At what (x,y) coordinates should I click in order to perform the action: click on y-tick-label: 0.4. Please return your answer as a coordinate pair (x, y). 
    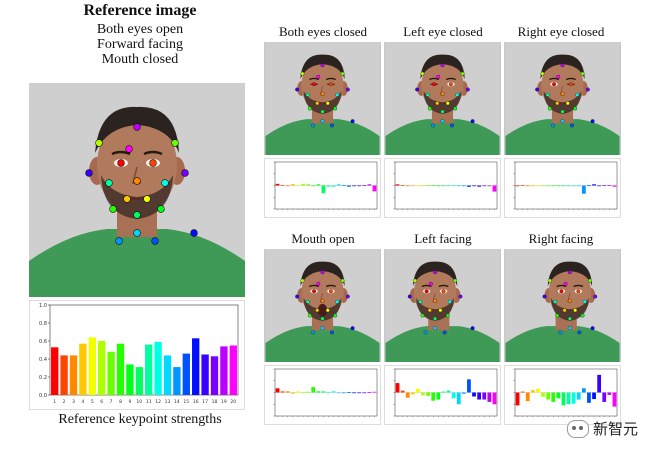
    Looking at the image, I should click on (43, 360).